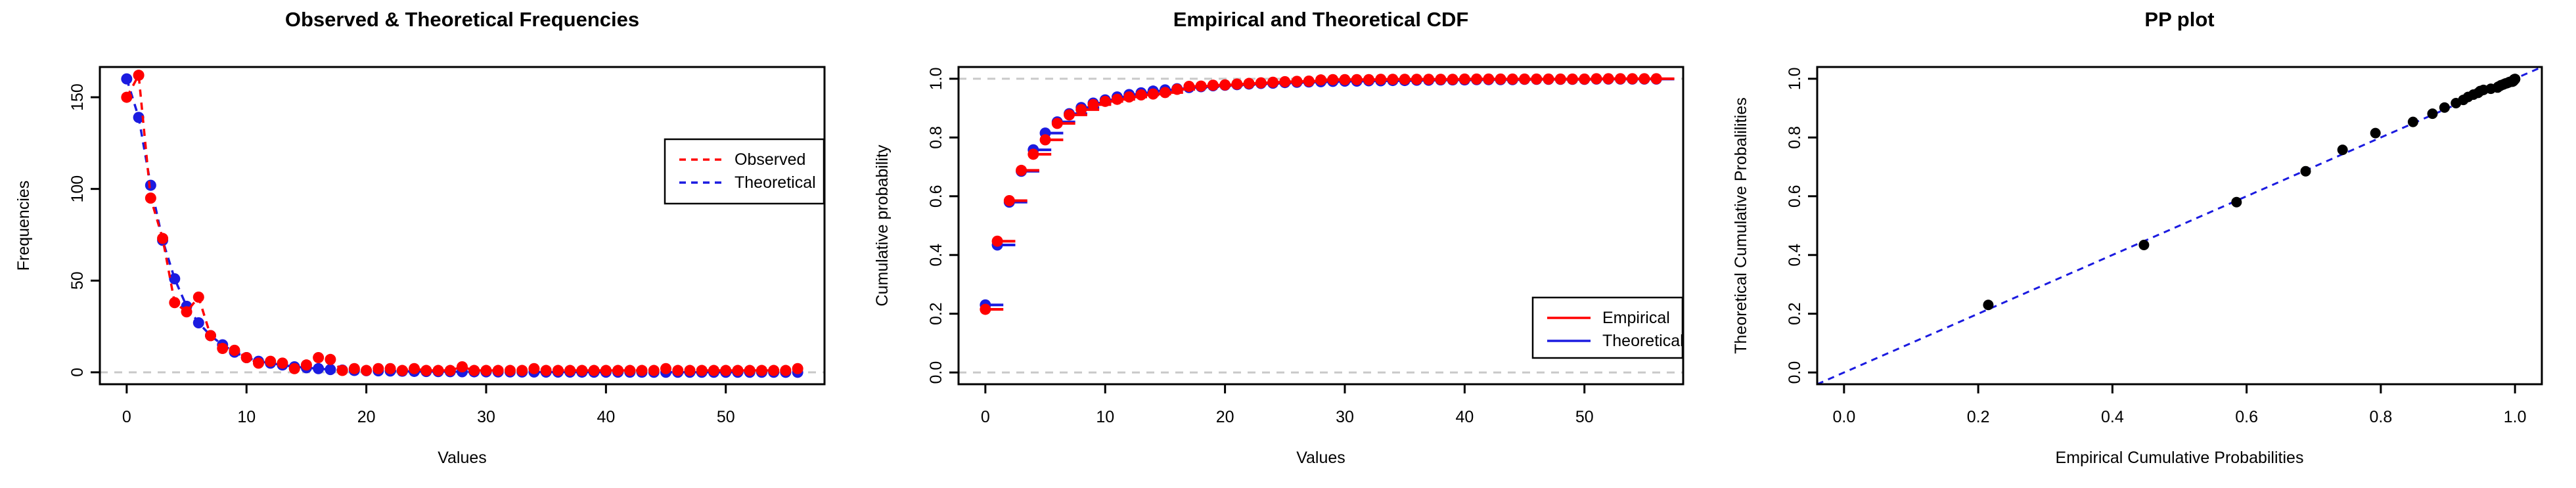 This screenshot has height=488, width=2576. I want to click on x-tick-label: 30, so click(486, 417).